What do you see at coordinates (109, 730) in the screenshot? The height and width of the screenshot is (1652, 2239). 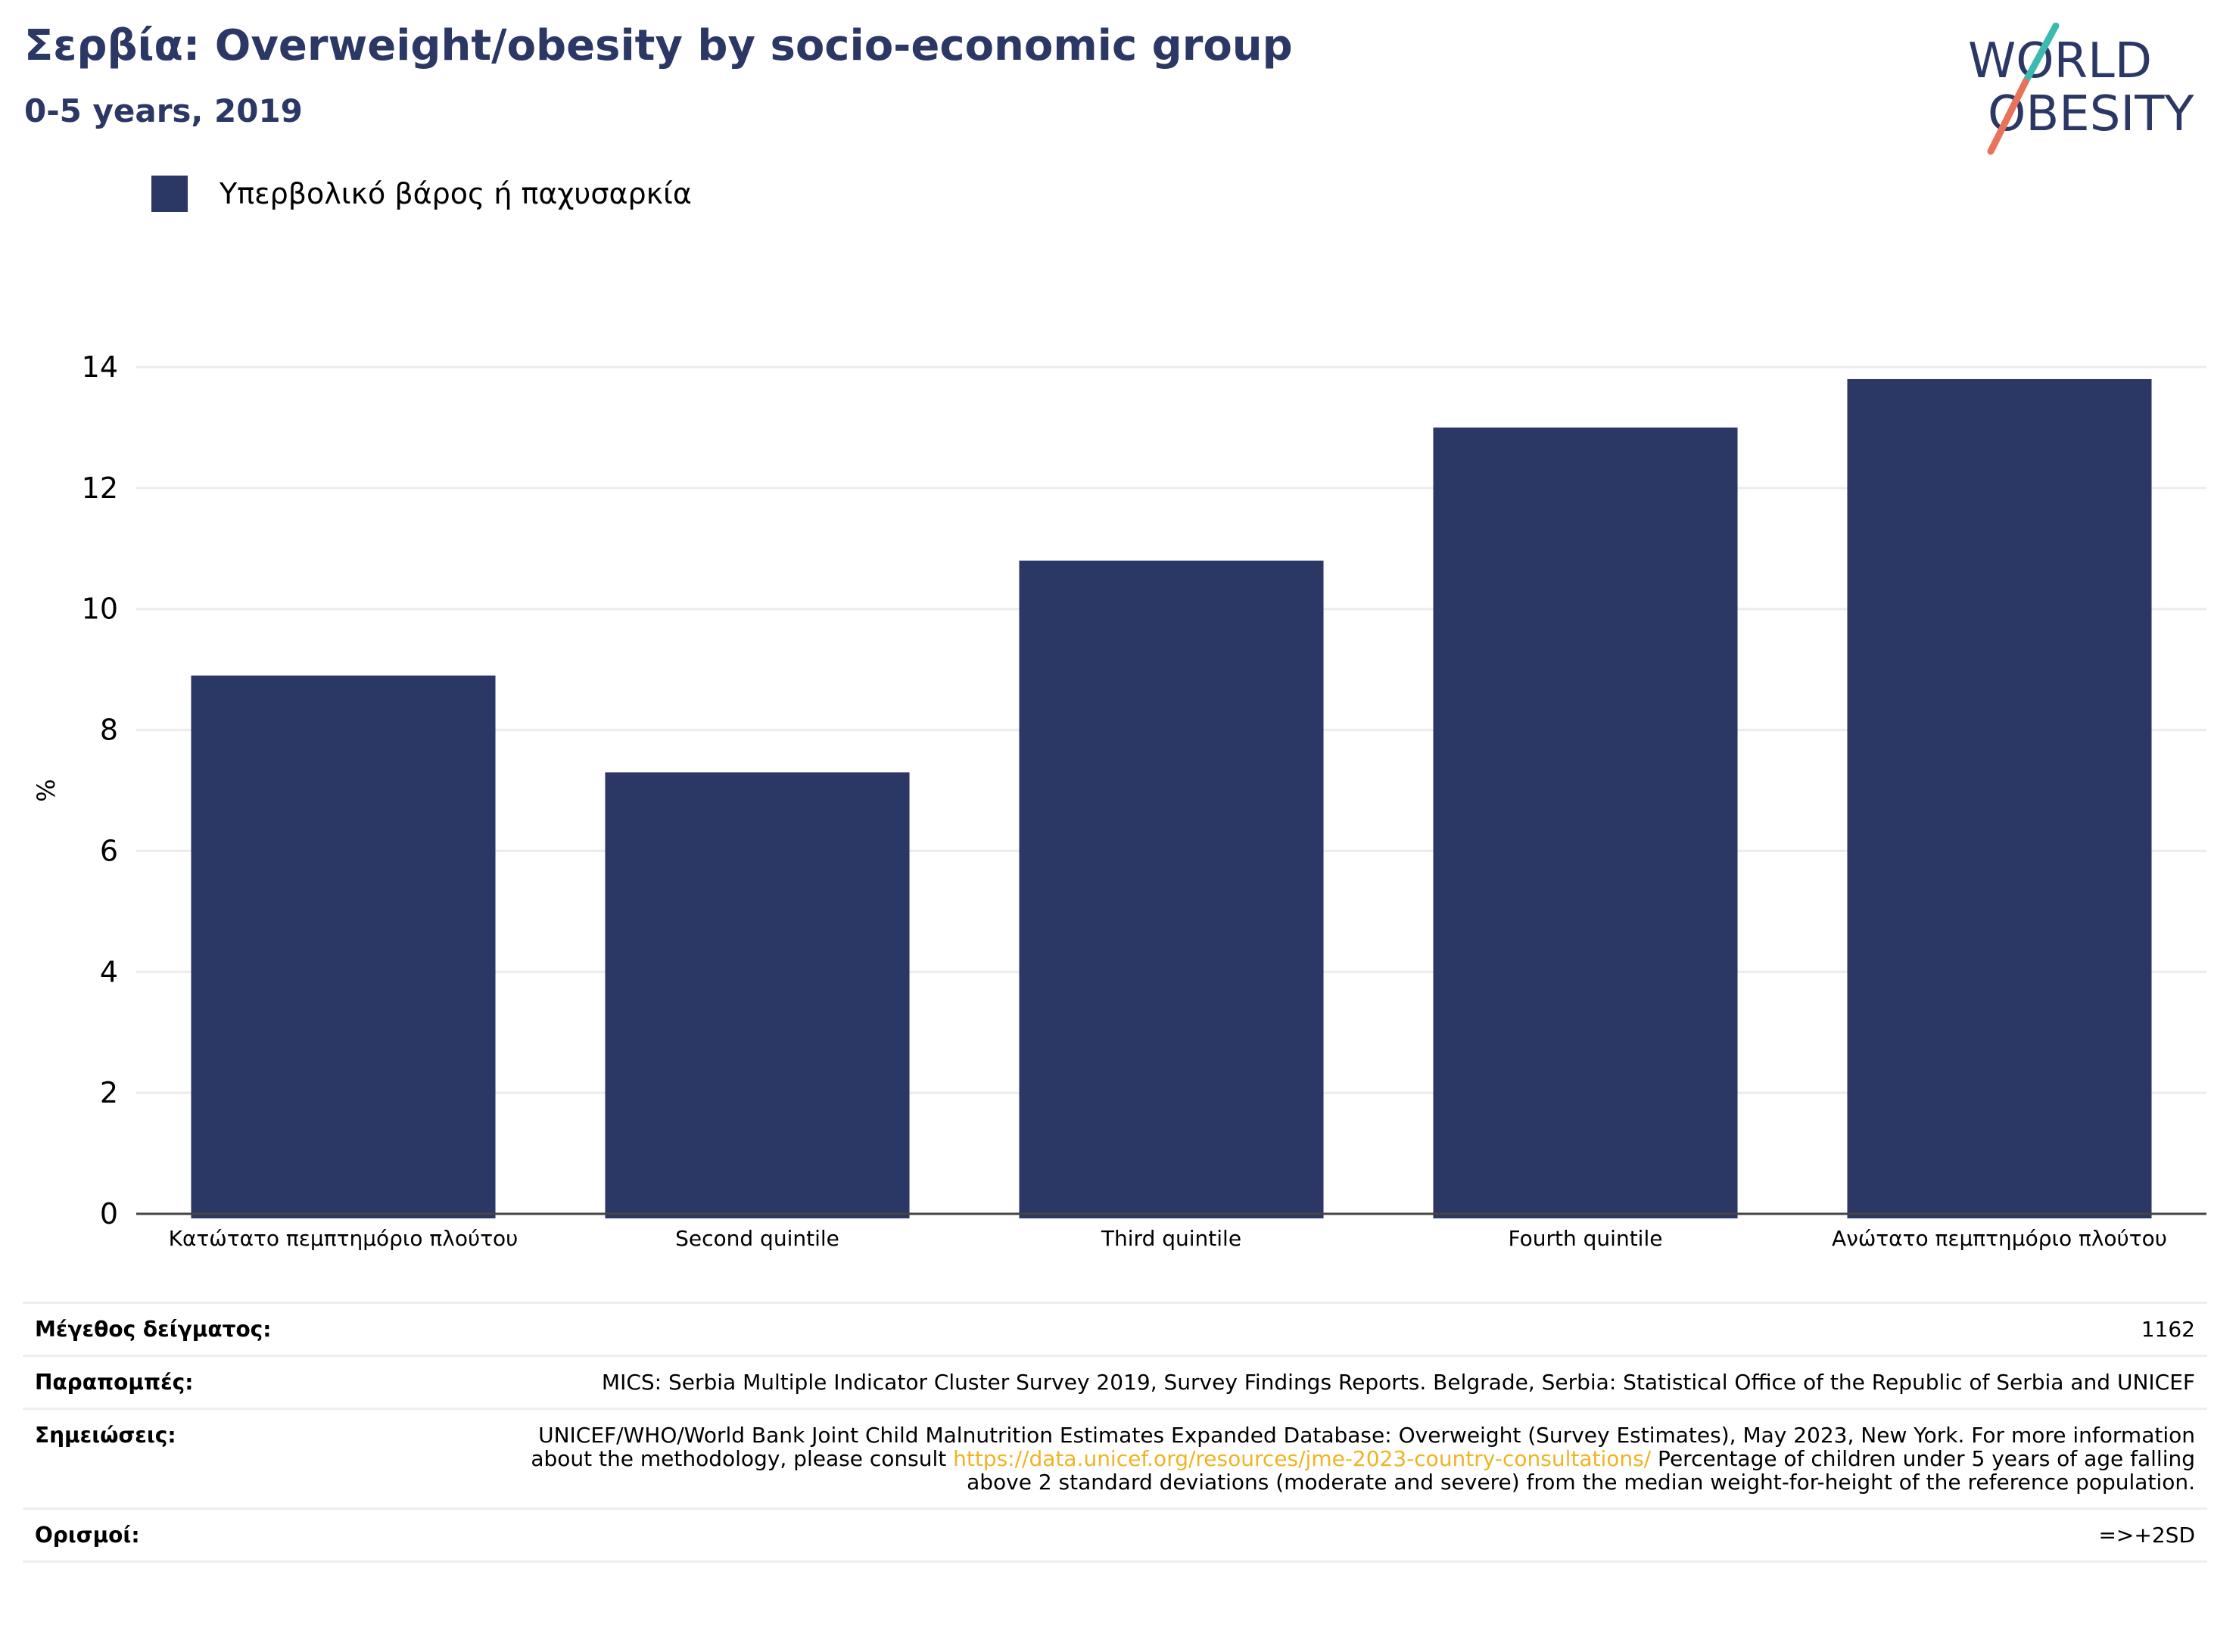 I see `y-tick-label: 8` at bounding box center [109, 730].